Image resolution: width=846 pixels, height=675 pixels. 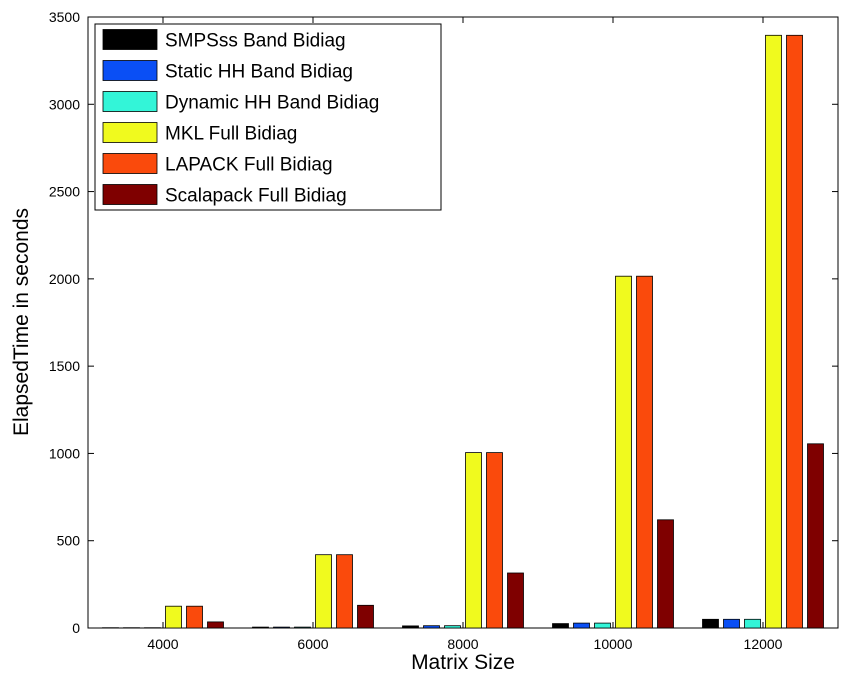 I want to click on legend-label: SMPSss Band Bidiag, so click(x=255, y=41).